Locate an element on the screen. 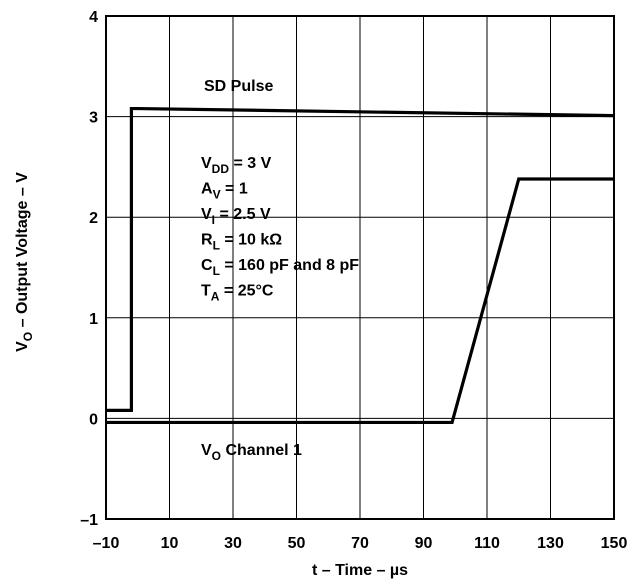 This screenshot has height=582, width=631. condition-line: RL = 10 kΩ is located at coordinates (241, 242).